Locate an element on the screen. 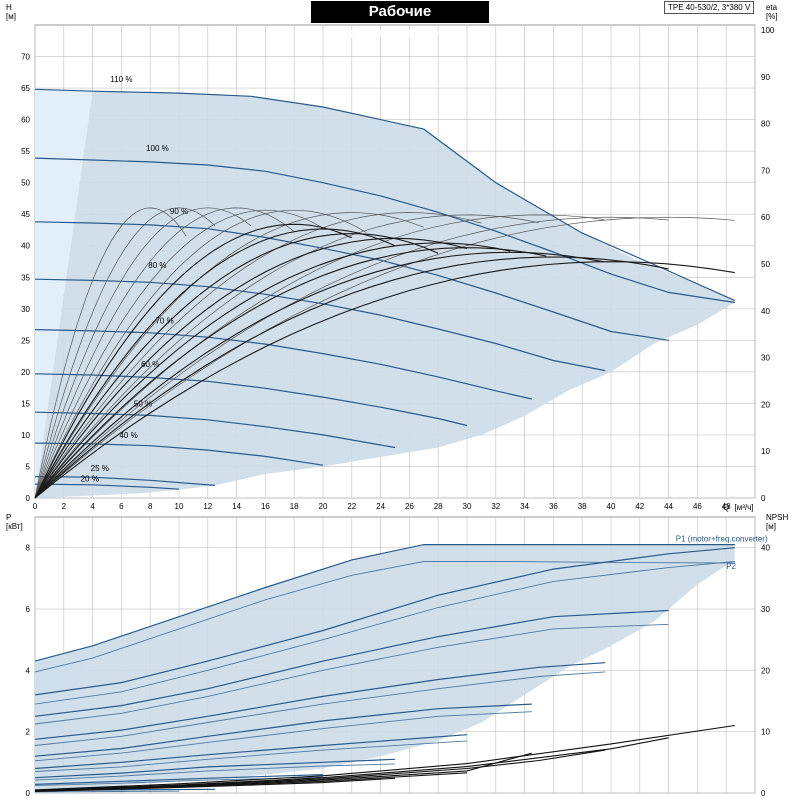 The image size is (800, 800). x-tick-label: 28 is located at coordinates (438, 506).